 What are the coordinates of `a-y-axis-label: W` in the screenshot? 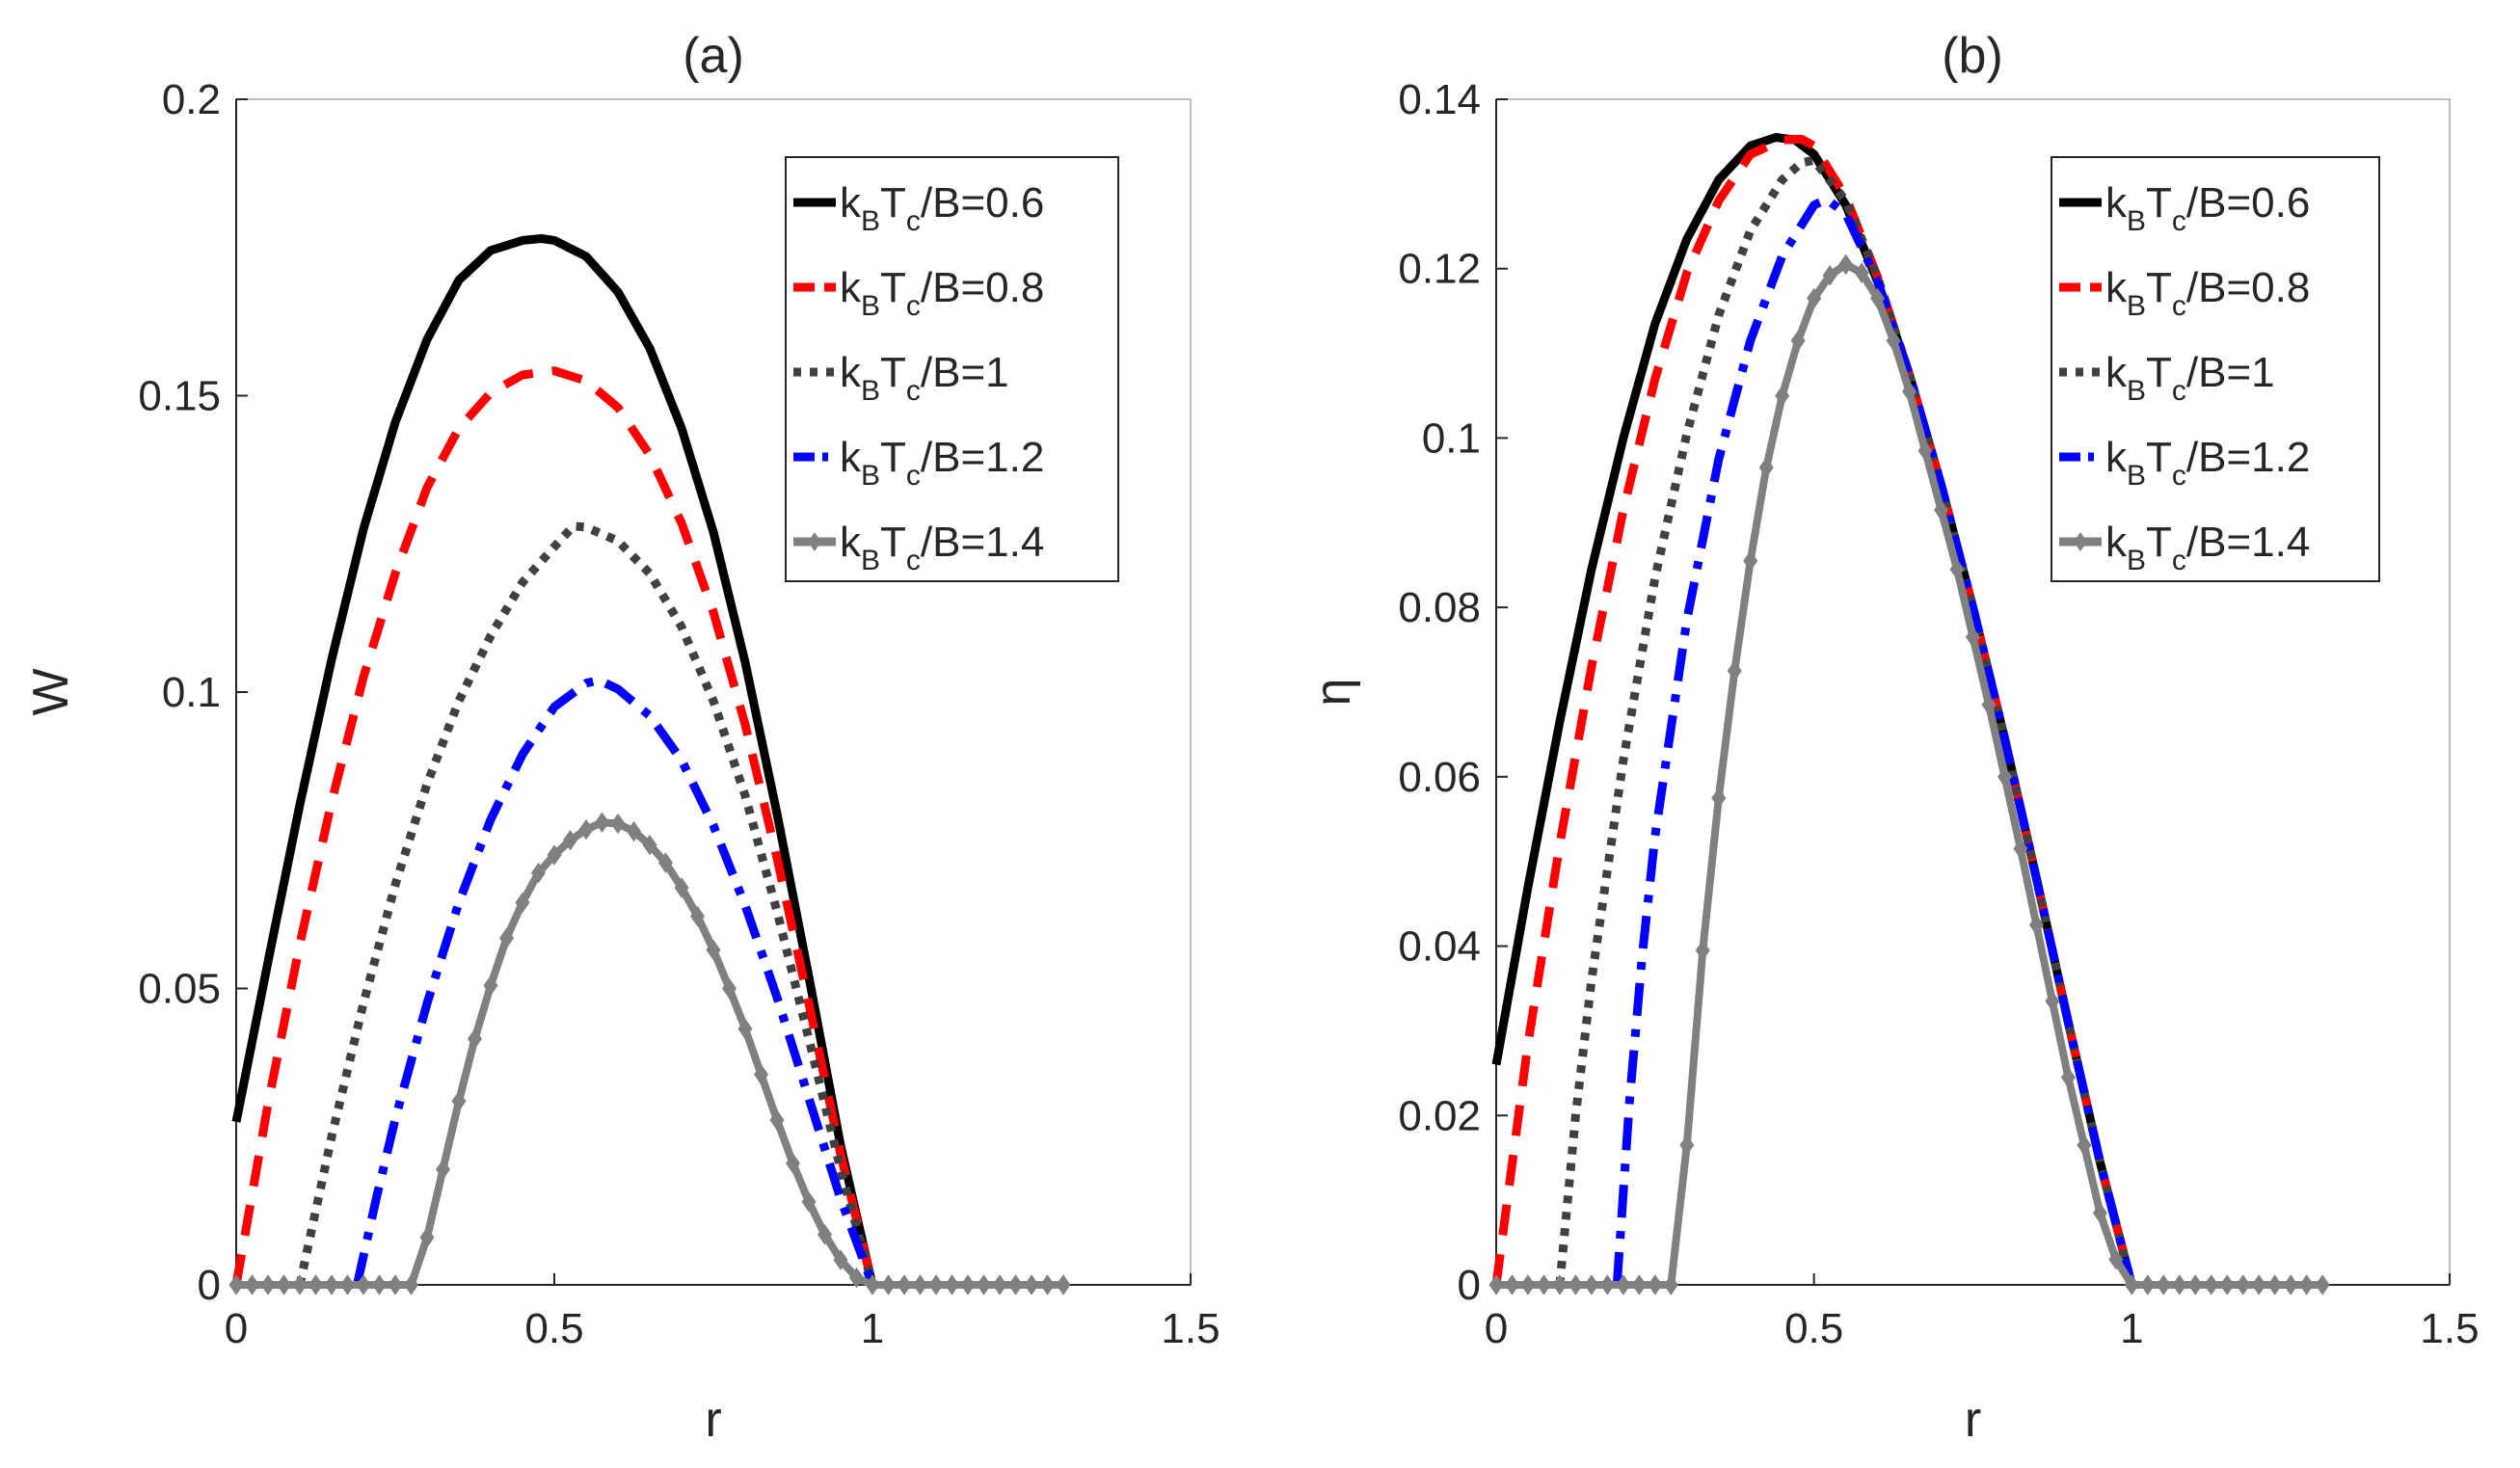 It's located at (51, 691).